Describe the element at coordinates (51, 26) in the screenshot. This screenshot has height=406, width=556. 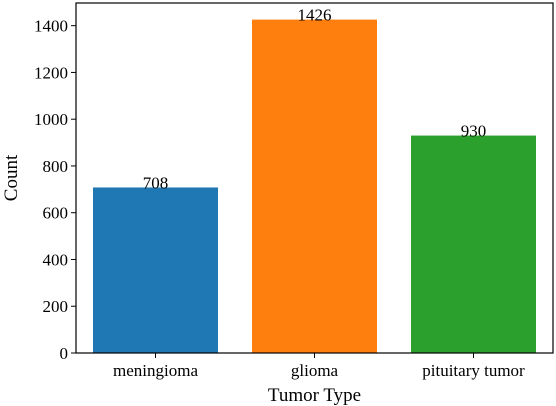
I see `y-tick-label: 1400` at that location.